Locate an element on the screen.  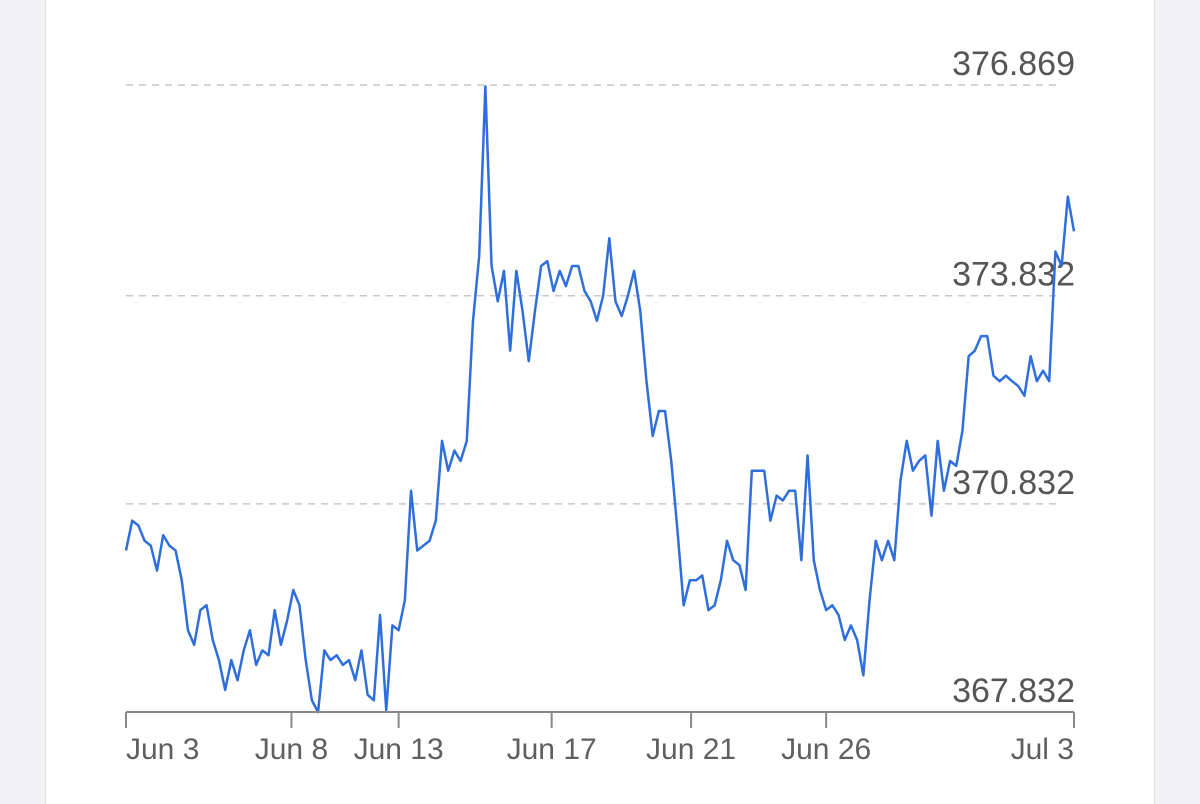
x-tick-label: Jun 13 is located at coordinates (399, 749).